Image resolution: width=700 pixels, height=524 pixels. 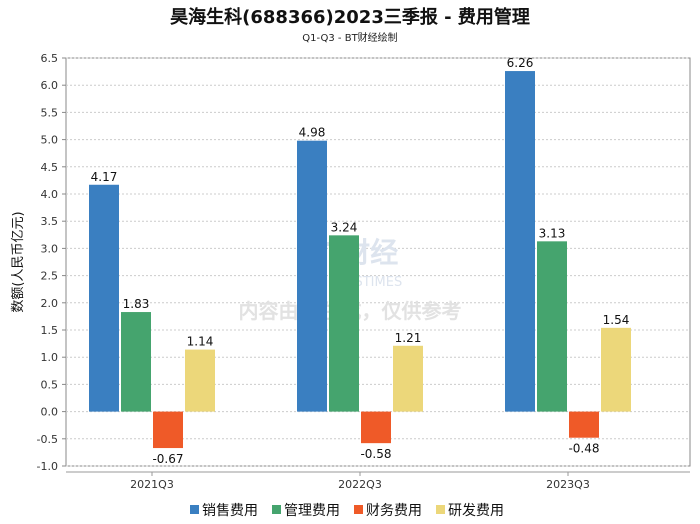 I want to click on legend-label: 财务费用, so click(x=394, y=511).